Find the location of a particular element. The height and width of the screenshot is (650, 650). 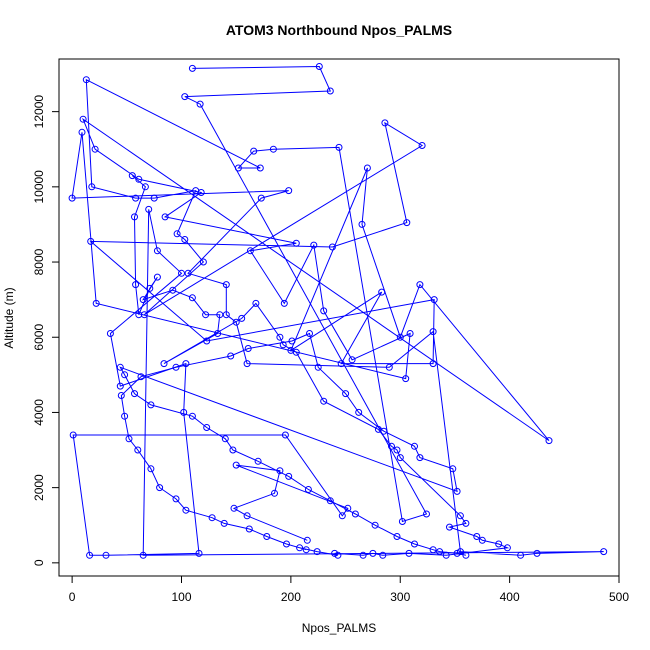

x-tick-label: 200 is located at coordinates (291, 597).